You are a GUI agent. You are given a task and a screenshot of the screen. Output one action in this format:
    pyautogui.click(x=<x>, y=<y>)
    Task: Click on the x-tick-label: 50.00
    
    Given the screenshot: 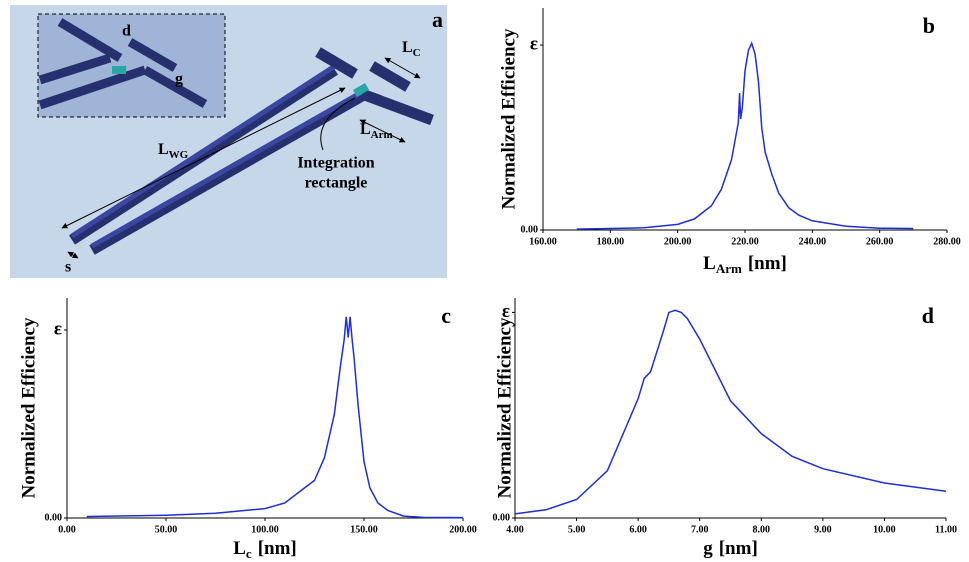 What is the action you would take?
    pyautogui.click(x=166, y=529)
    